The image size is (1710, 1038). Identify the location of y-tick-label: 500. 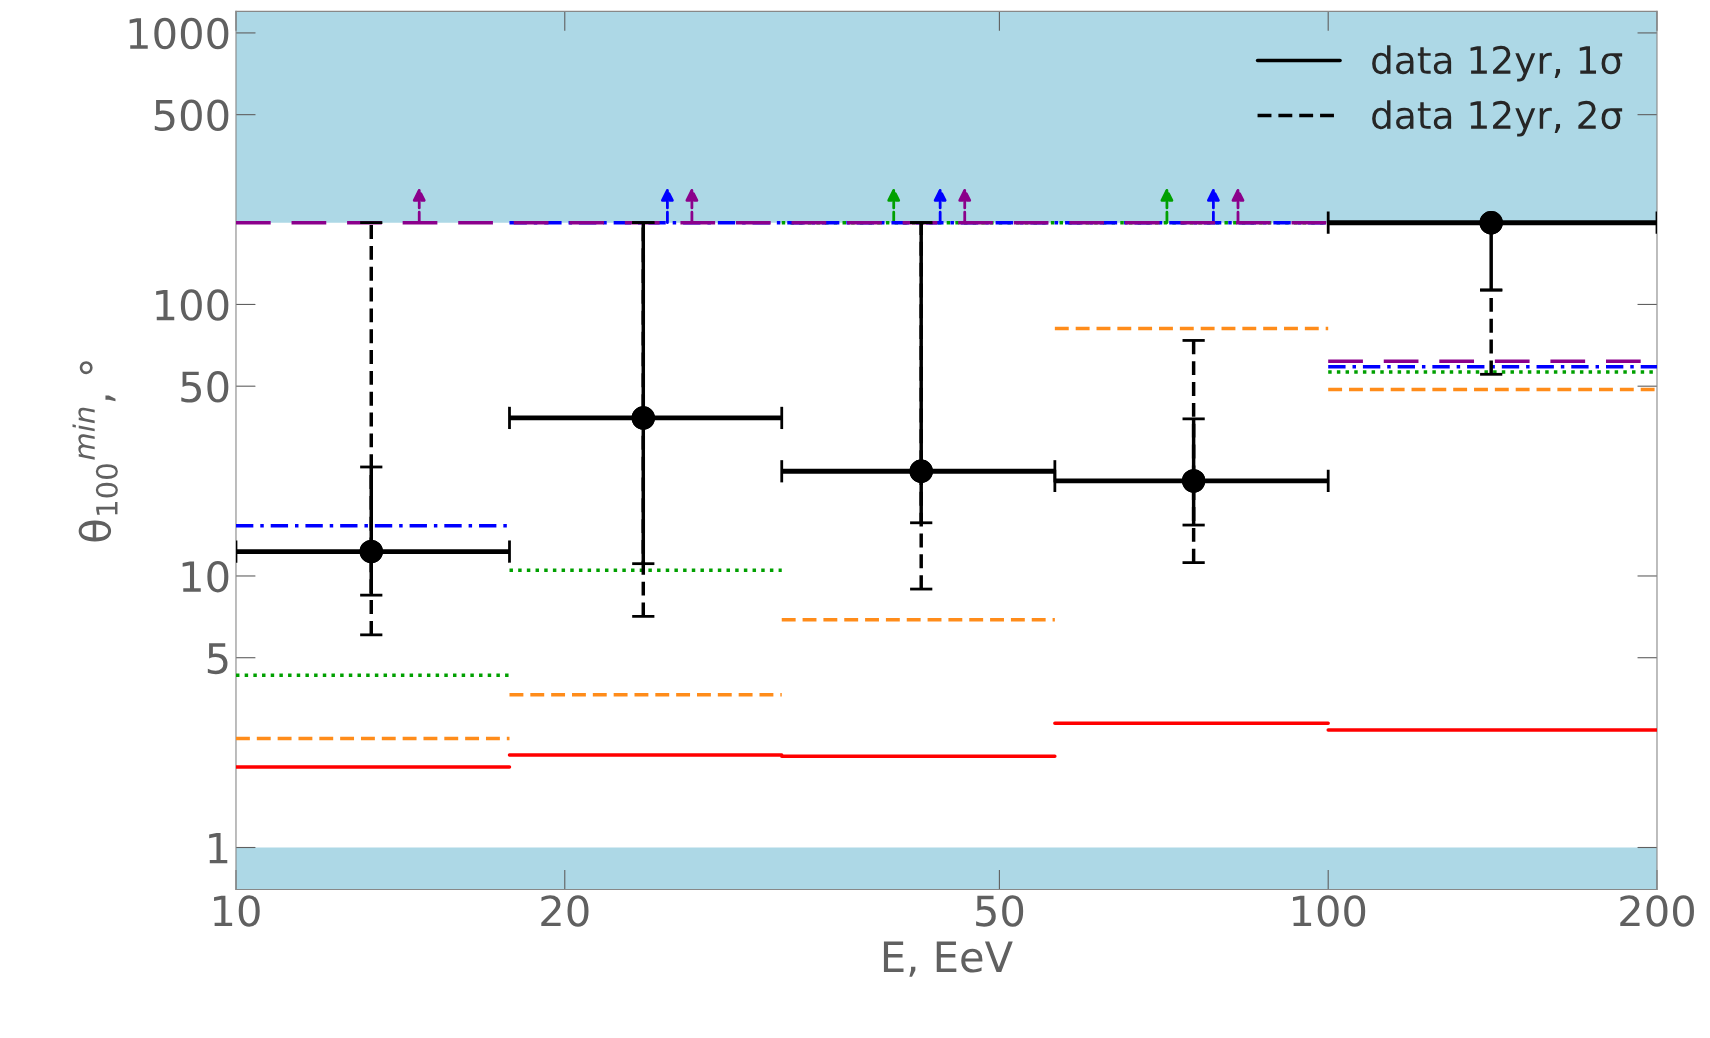
(191, 115).